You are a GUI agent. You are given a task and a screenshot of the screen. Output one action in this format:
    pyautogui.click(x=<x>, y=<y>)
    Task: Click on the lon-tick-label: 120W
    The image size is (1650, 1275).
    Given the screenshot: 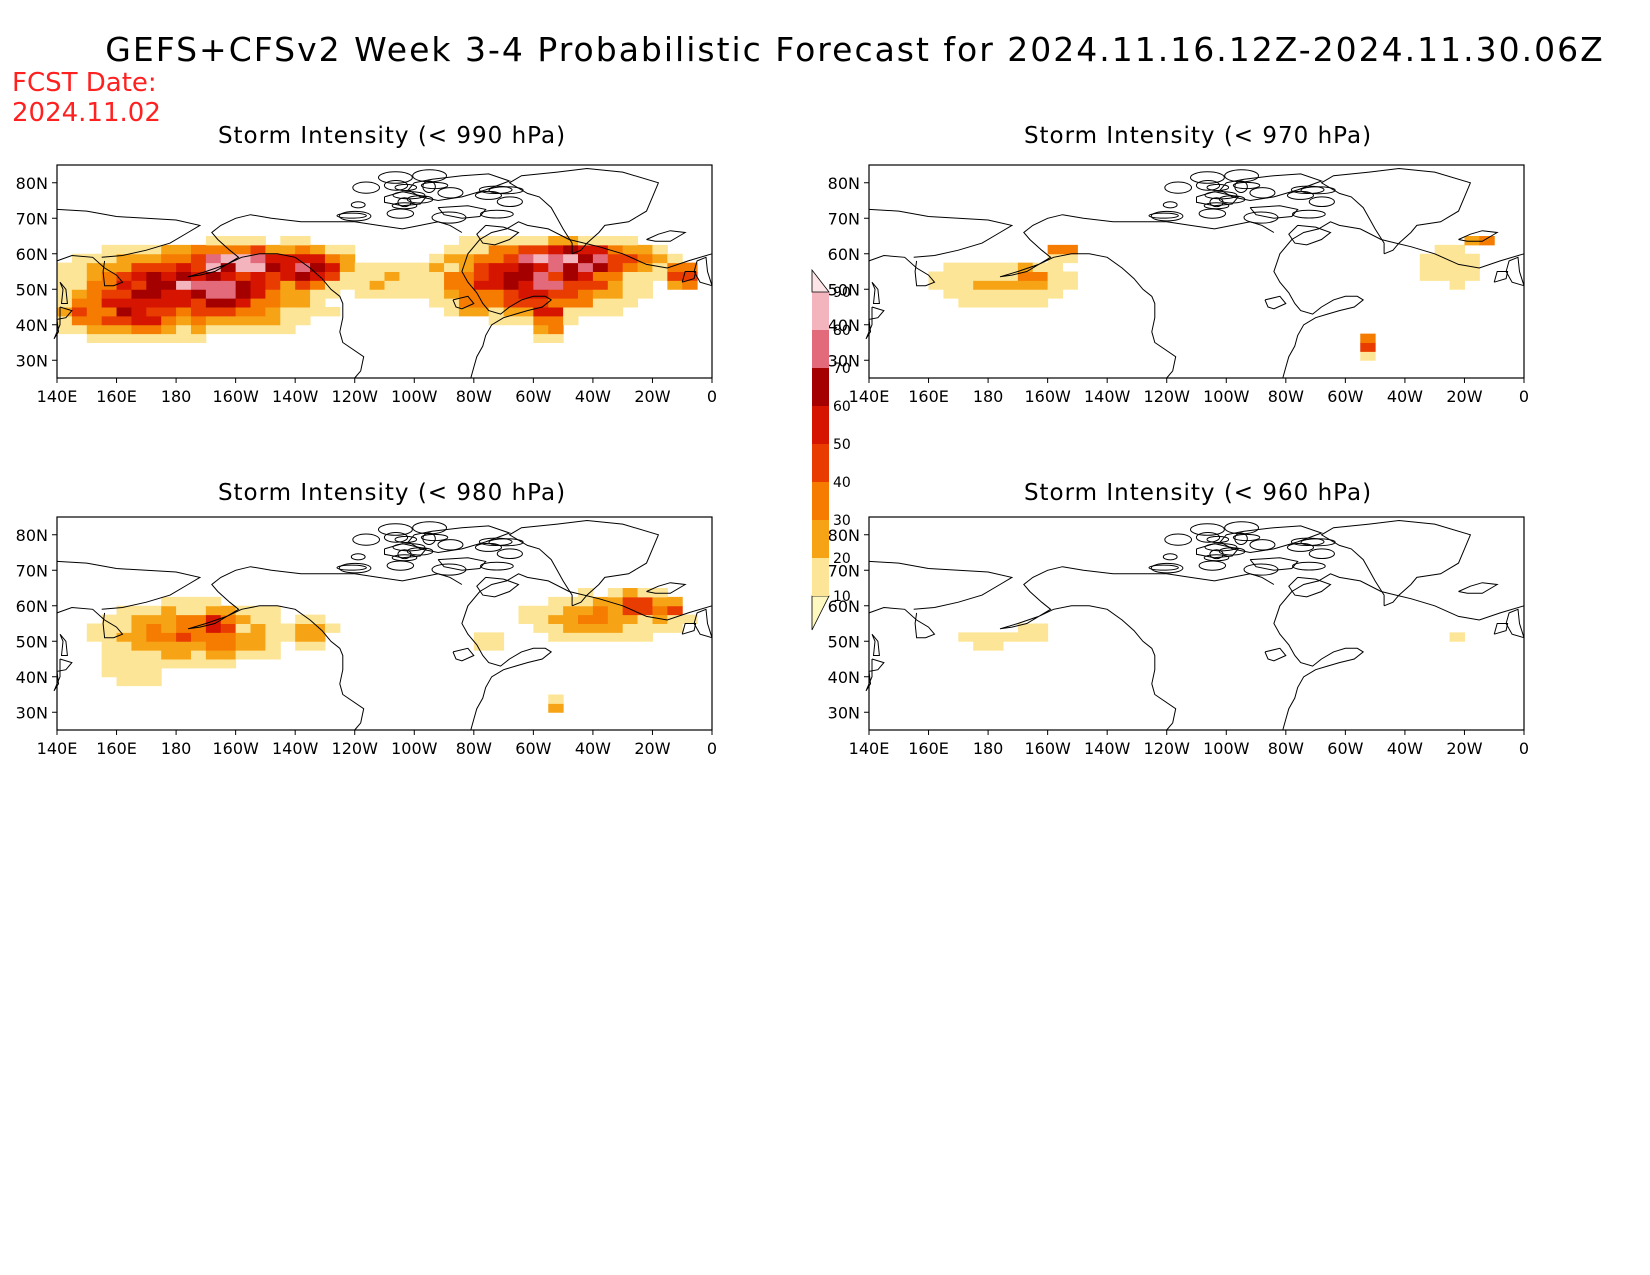 What is the action you would take?
    pyautogui.click(x=1167, y=748)
    